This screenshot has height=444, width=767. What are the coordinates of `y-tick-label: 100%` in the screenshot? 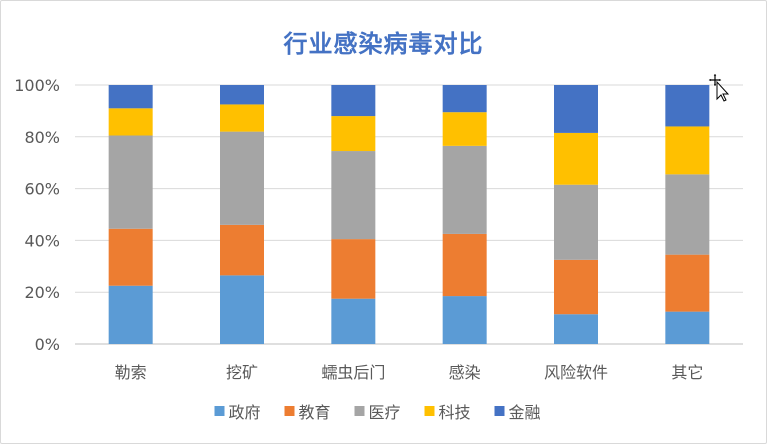 It's located at (37, 85).